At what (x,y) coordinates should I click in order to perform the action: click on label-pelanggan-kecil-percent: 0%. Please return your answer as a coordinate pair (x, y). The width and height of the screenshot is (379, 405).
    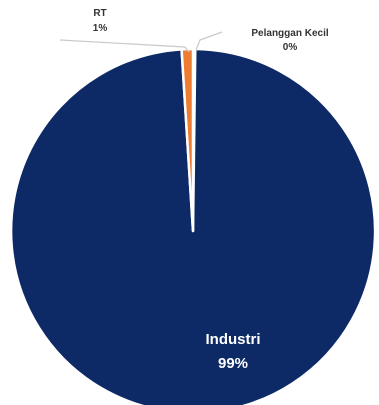
    Looking at the image, I should click on (290, 47).